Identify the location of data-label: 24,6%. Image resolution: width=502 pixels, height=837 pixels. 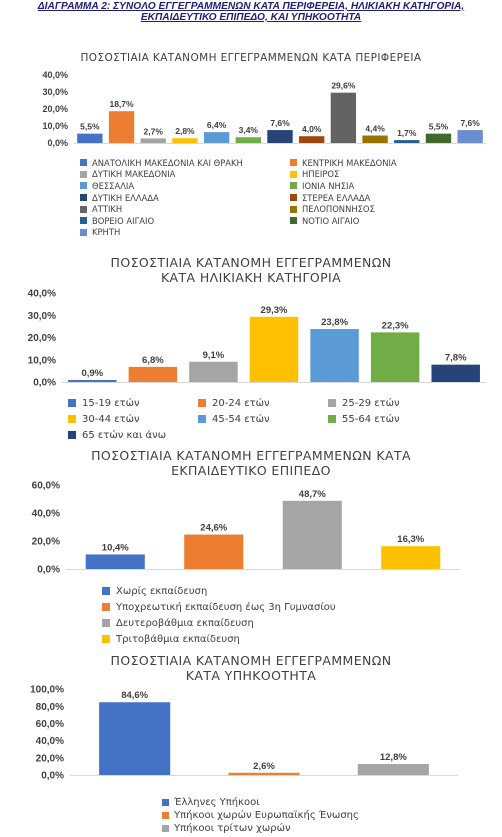
(213, 528).